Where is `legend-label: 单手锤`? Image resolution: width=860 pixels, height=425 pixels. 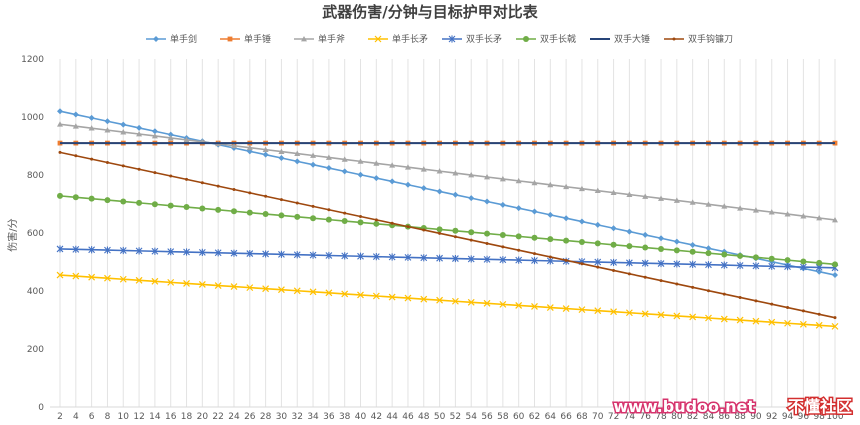
legend-label: 单手锤 is located at coordinates (257, 39).